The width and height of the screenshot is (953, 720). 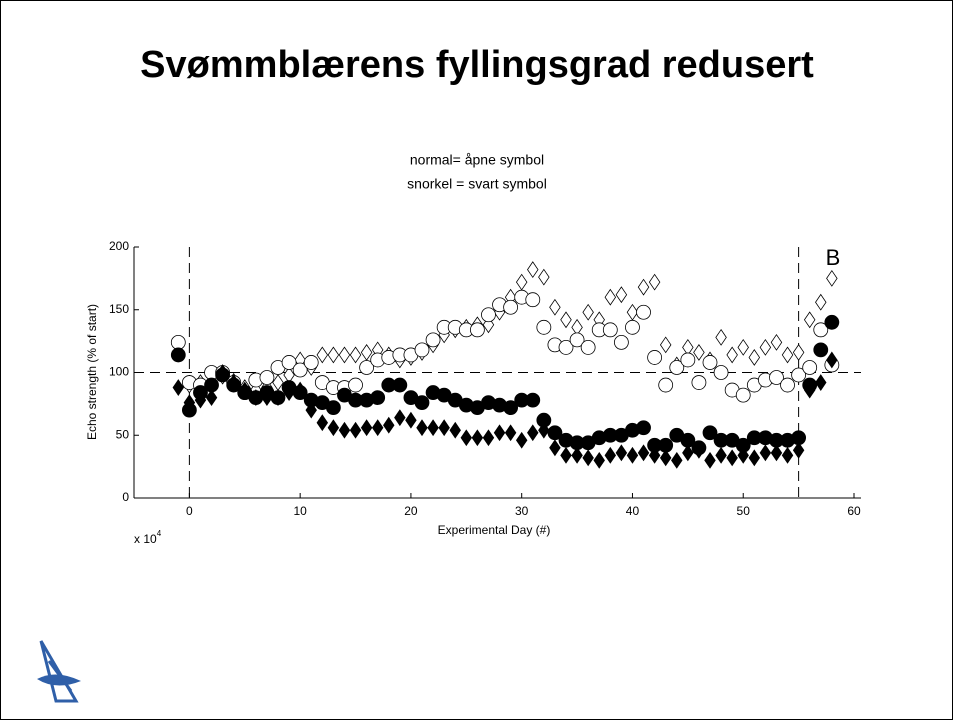 I want to click on x-tick-label: 40, so click(x=633, y=511).